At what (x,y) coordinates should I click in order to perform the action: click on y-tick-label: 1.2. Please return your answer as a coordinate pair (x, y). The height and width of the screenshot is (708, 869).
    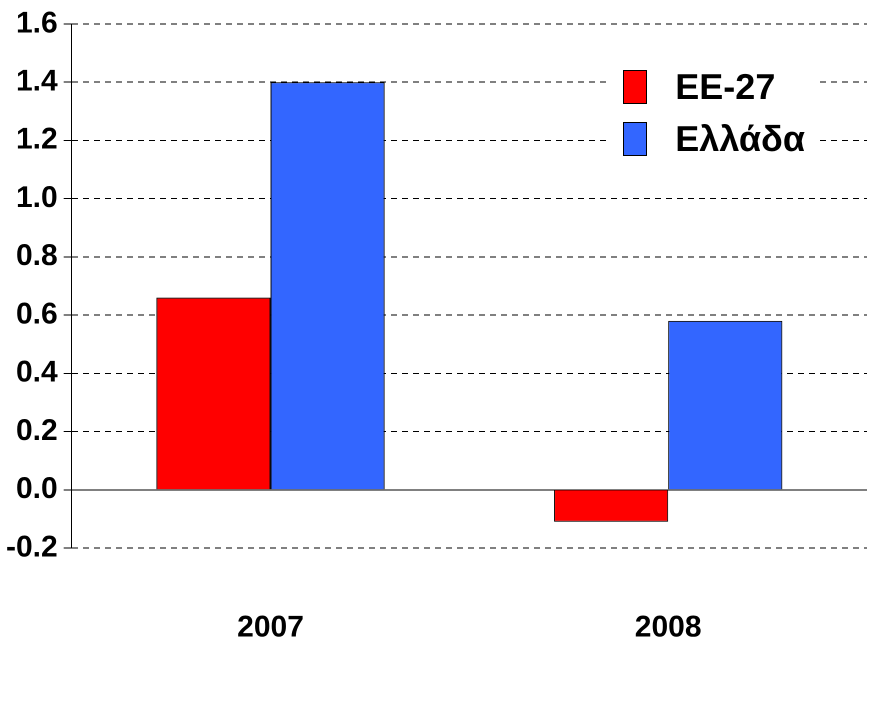
    Looking at the image, I should click on (37, 139).